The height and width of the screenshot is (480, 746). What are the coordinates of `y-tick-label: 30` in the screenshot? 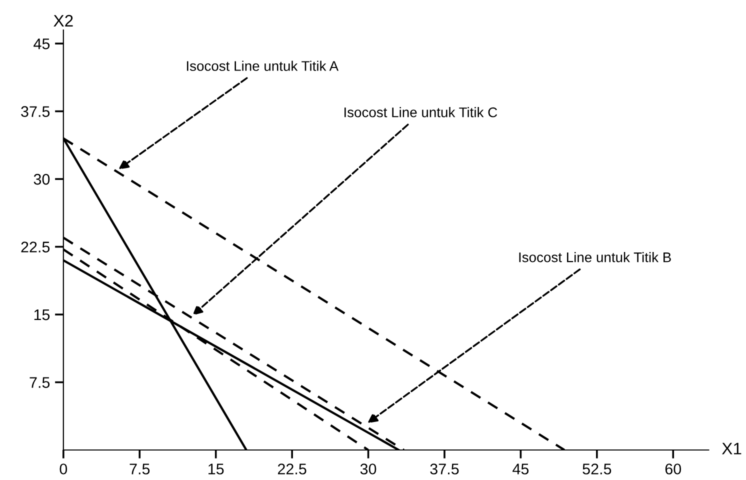 It's located at (42, 179).